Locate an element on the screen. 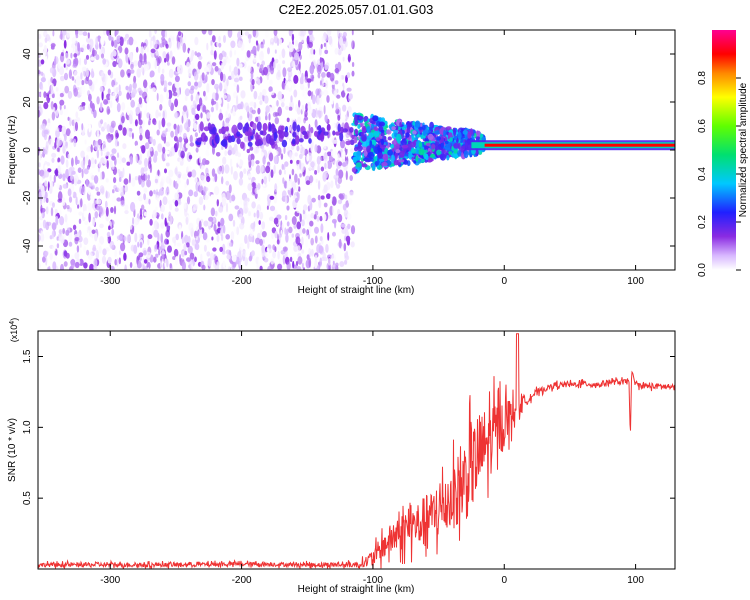 This screenshot has width=750, height=600. x-tick-label: -300 is located at coordinates (110, 580).